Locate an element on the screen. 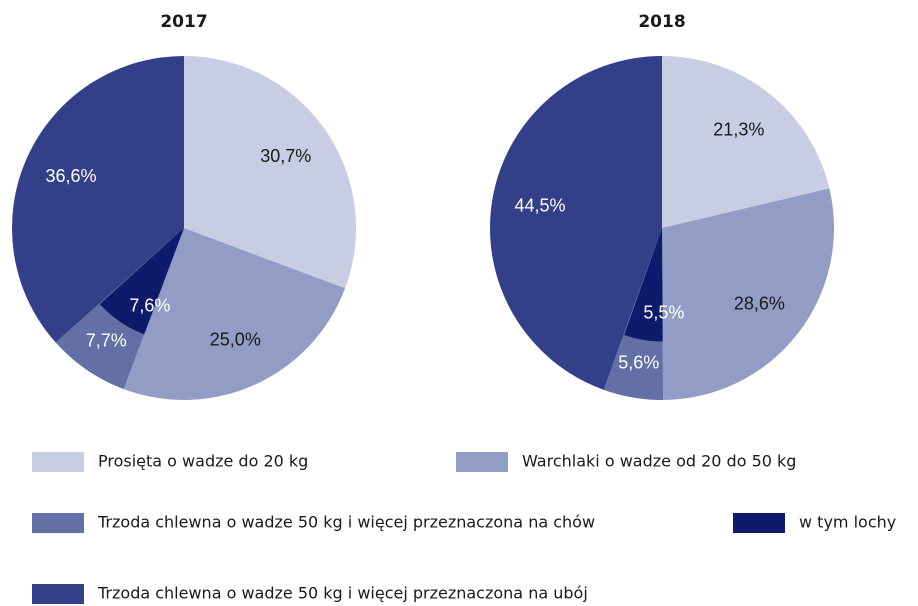  data-label: 25,0% is located at coordinates (235, 339).